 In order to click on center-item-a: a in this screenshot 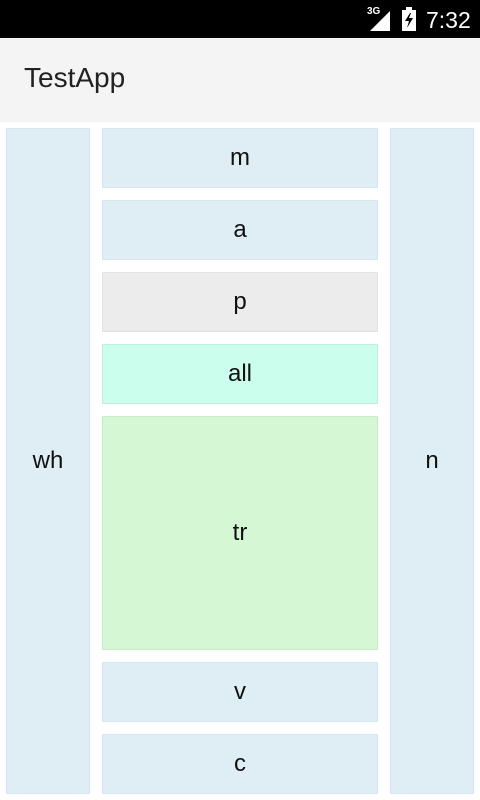, I will do `click(240, 230)`.